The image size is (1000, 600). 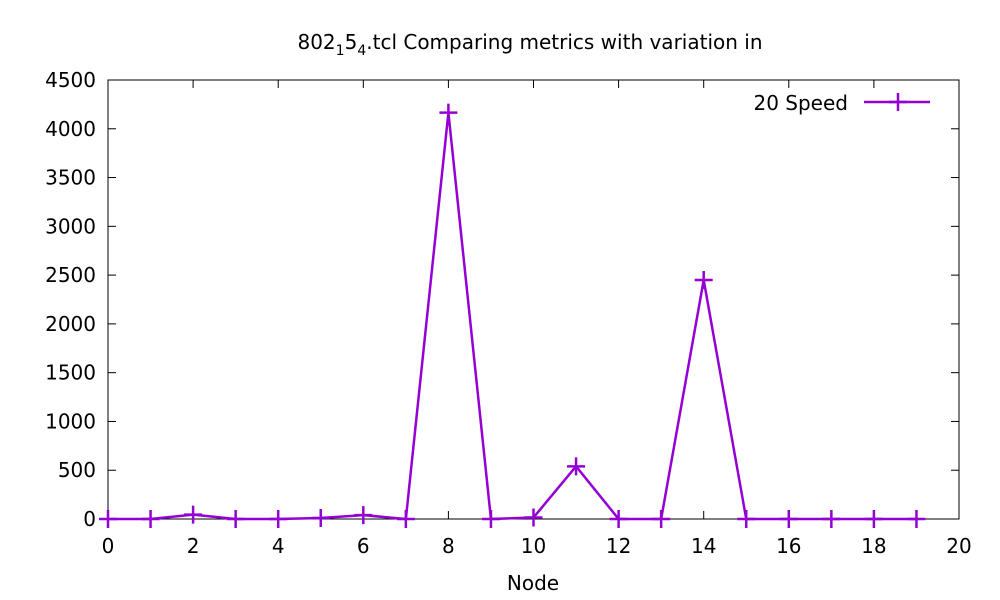 I want to click on x-tick-label: 2, so click(x=193, y=546).